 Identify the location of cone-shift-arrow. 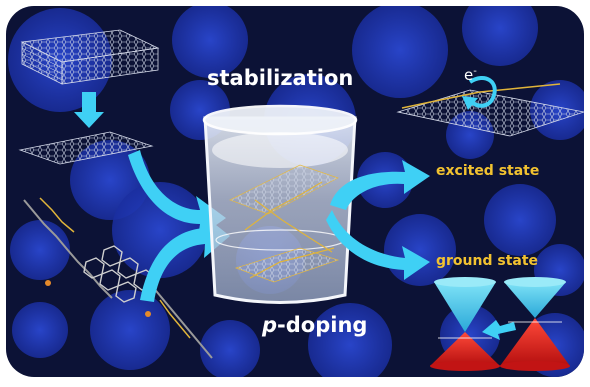
(499, 330).